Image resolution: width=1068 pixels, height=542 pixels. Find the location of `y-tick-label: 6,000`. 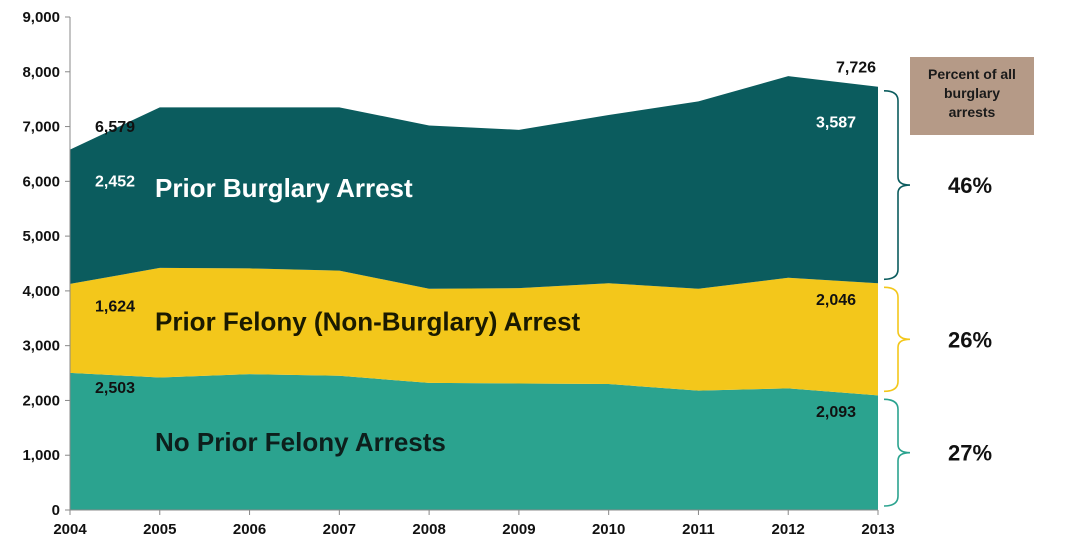

y-tick-label: 6,000 is located at coordinates (41, 181).